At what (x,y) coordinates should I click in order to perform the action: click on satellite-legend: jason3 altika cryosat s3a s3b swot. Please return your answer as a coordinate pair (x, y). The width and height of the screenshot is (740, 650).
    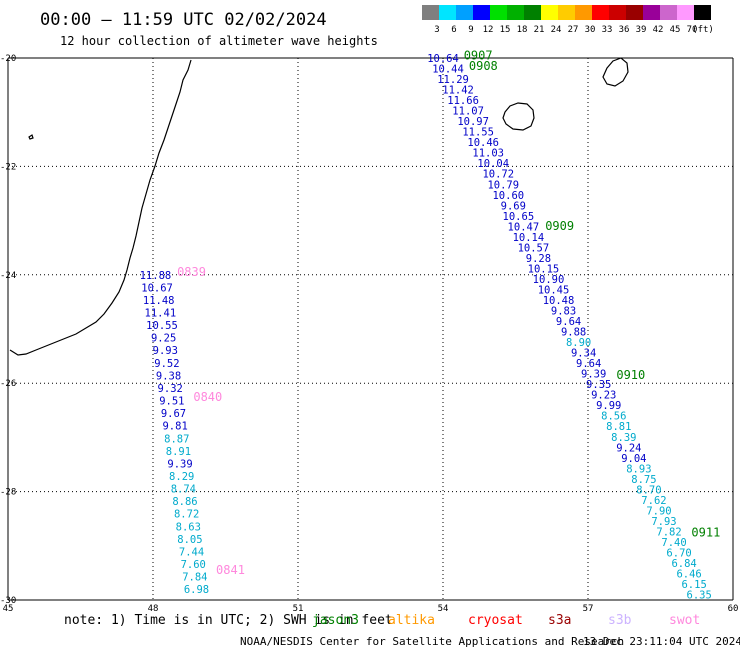
    Looking at the image, I should click on (506, 620).